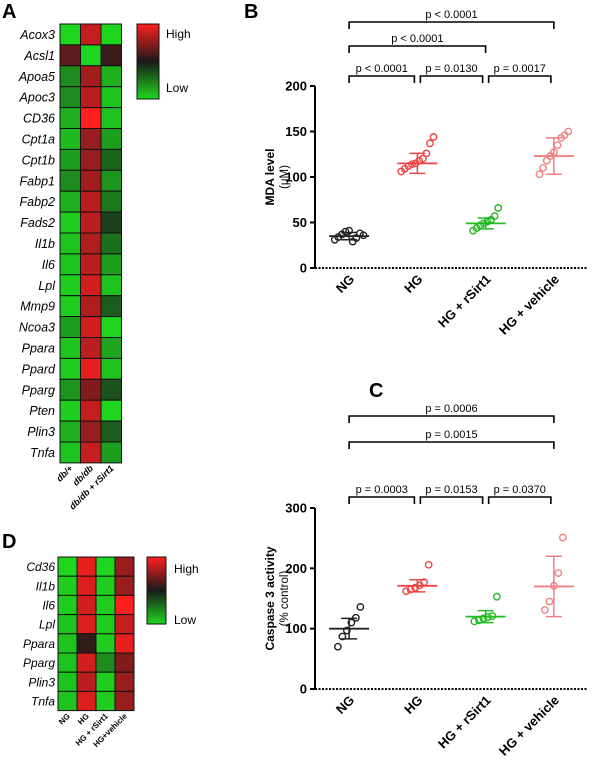 The image size is (593, 768). Describe the element at coordinates (148, 61) in the screenshot. I see `color-legend-bar` at that location.